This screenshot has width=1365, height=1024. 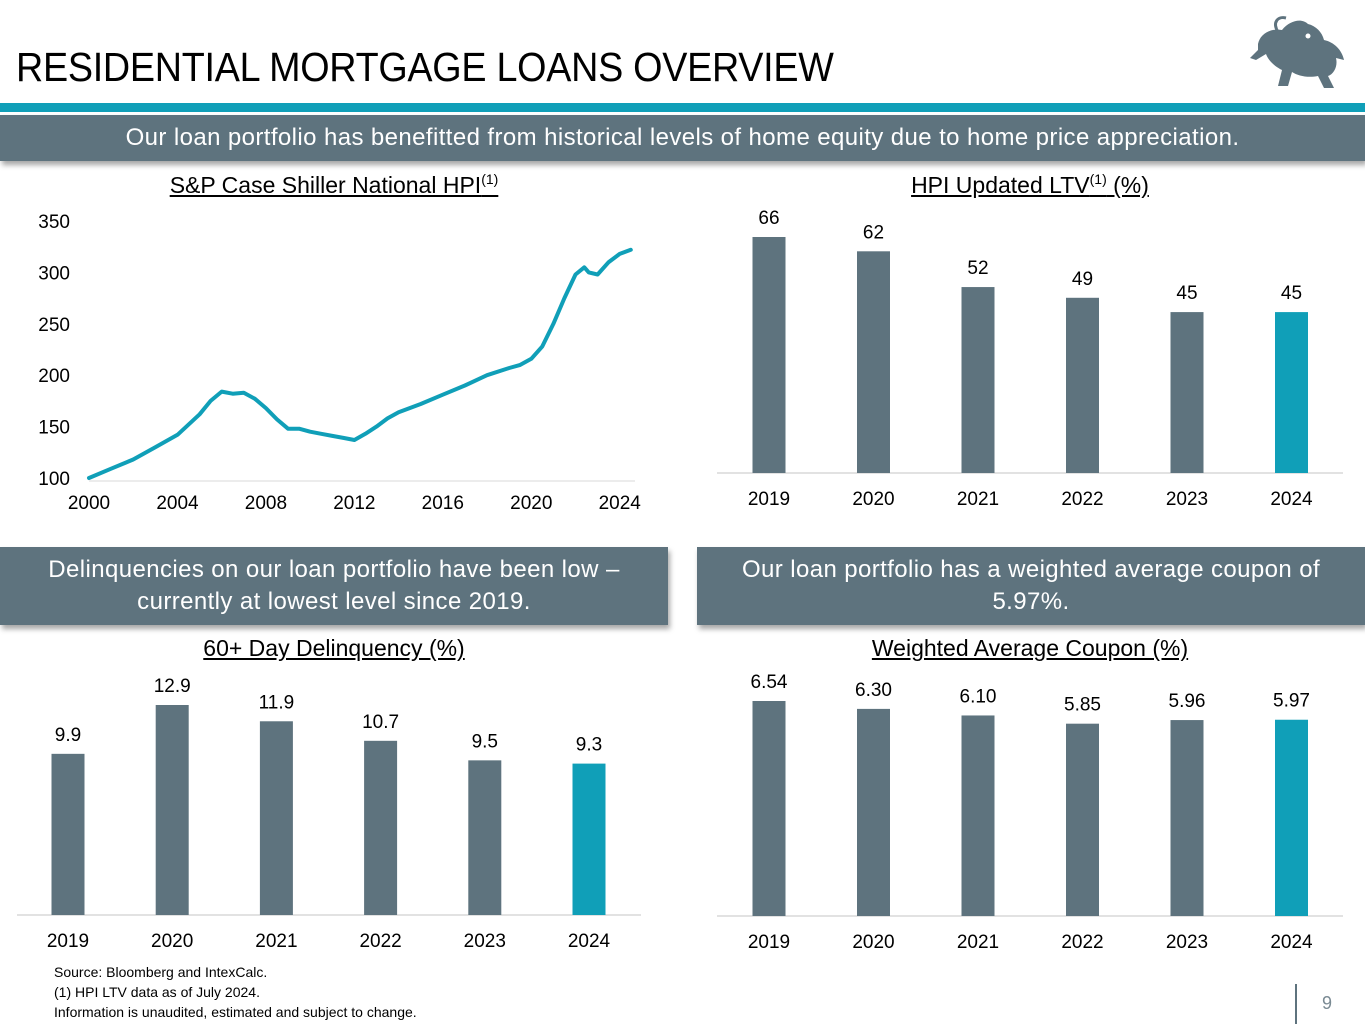 What do you see at coordinates (1030, 648) in the screenshot?
I see `coupon-chart-title: Weighted Average Coupon (%)` at bounding box center [1030, 648].